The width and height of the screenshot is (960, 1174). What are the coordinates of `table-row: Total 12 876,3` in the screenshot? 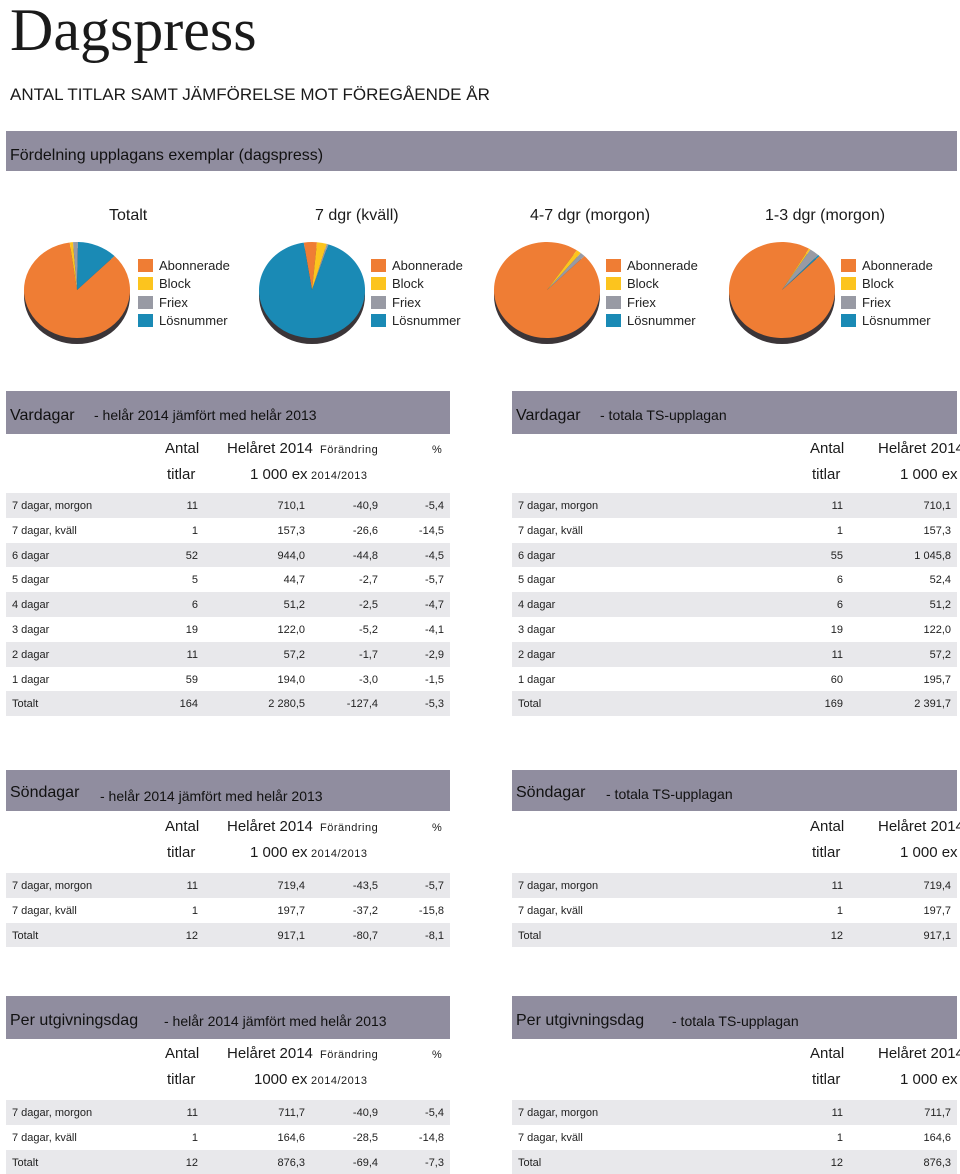 It's located at (734, 1161).